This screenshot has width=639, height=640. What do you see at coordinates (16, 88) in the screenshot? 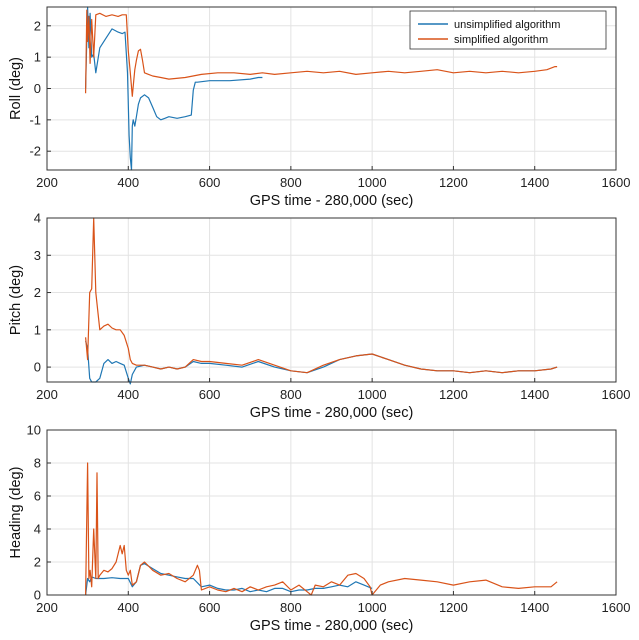
I see `y-axis-label: Roll (deg)` at bounding box center [16, 88].